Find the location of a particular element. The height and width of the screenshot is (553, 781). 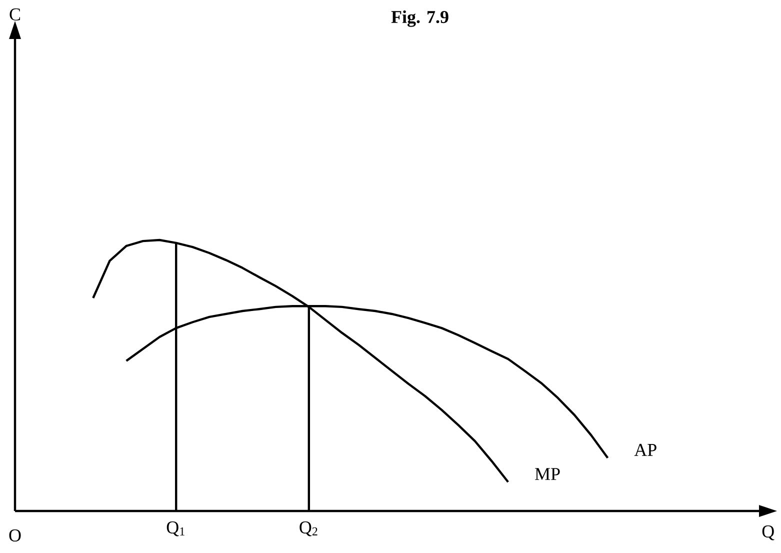

chart-title: Fig. 7.9 is located at coordinates (419, 18).